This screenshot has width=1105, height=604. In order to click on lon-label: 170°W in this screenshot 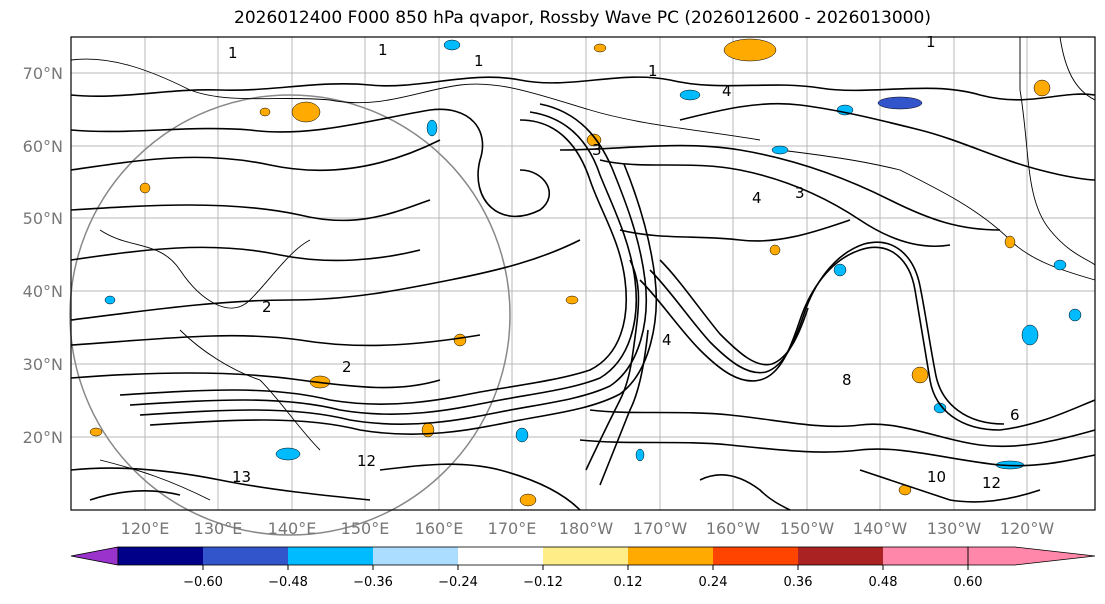, I will do `click(660, 528)`.